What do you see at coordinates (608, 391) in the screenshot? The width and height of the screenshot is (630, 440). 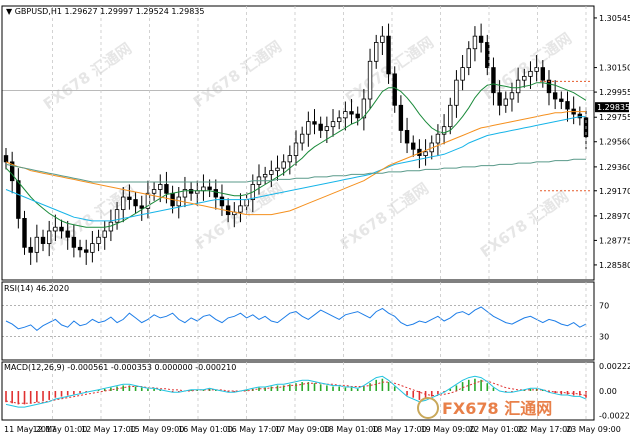 I see `macd-tick-label: 0.00` at bounding box center [608, 391].